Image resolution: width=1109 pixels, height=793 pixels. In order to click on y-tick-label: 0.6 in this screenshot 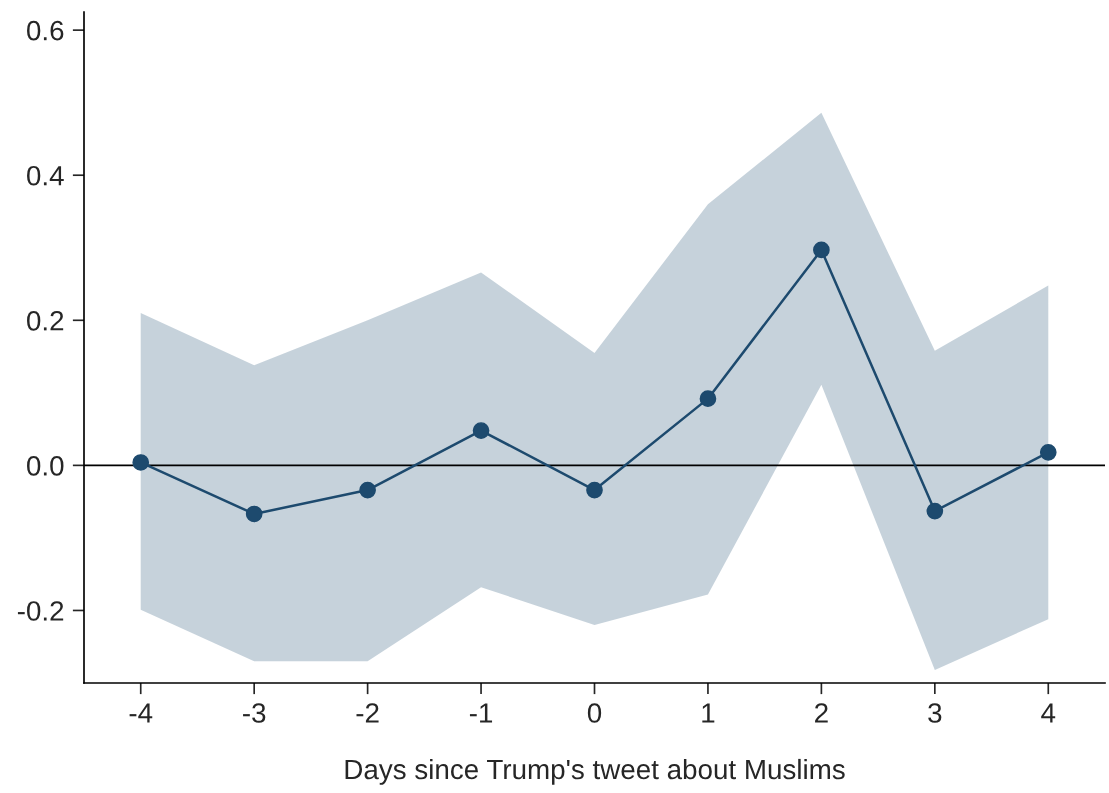, I will do `click(45, 30)`.